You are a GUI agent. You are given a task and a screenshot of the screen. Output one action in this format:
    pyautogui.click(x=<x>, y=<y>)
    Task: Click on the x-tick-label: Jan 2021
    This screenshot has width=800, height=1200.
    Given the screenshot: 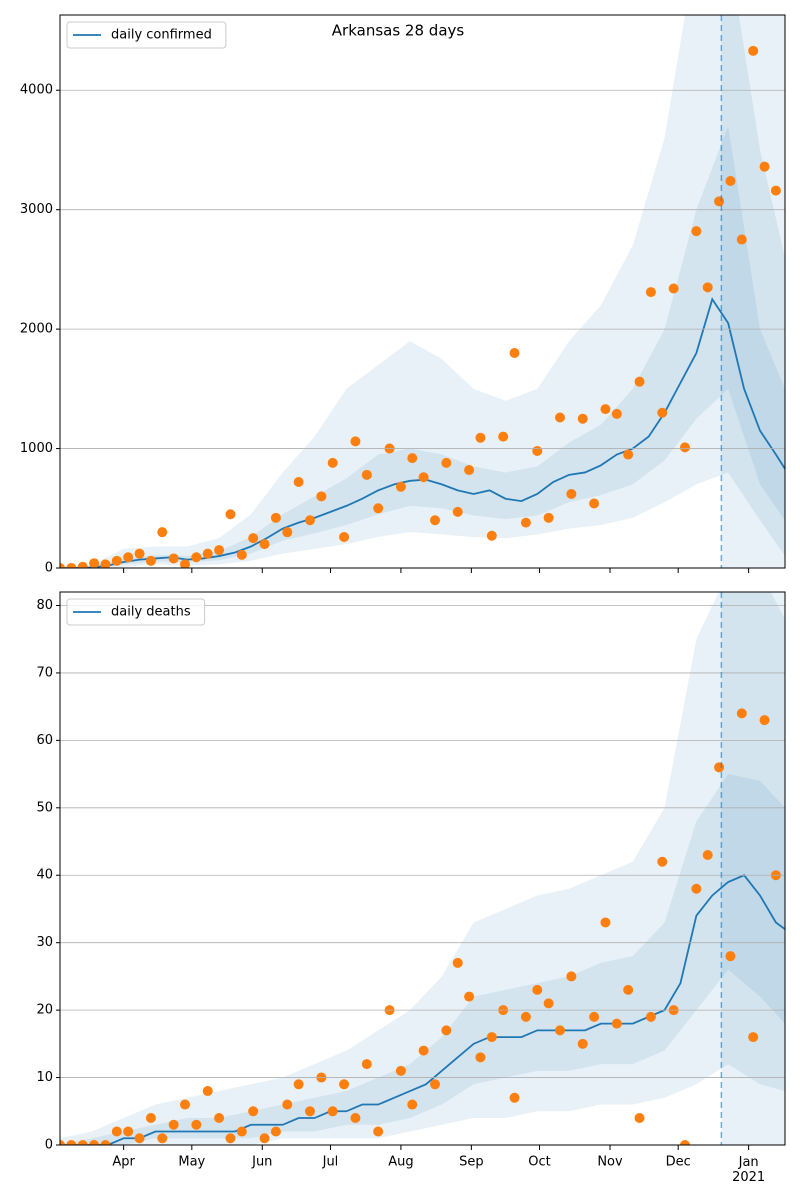 What is the action you would take?
    pyautogui.click(x=748, y=1170)
    